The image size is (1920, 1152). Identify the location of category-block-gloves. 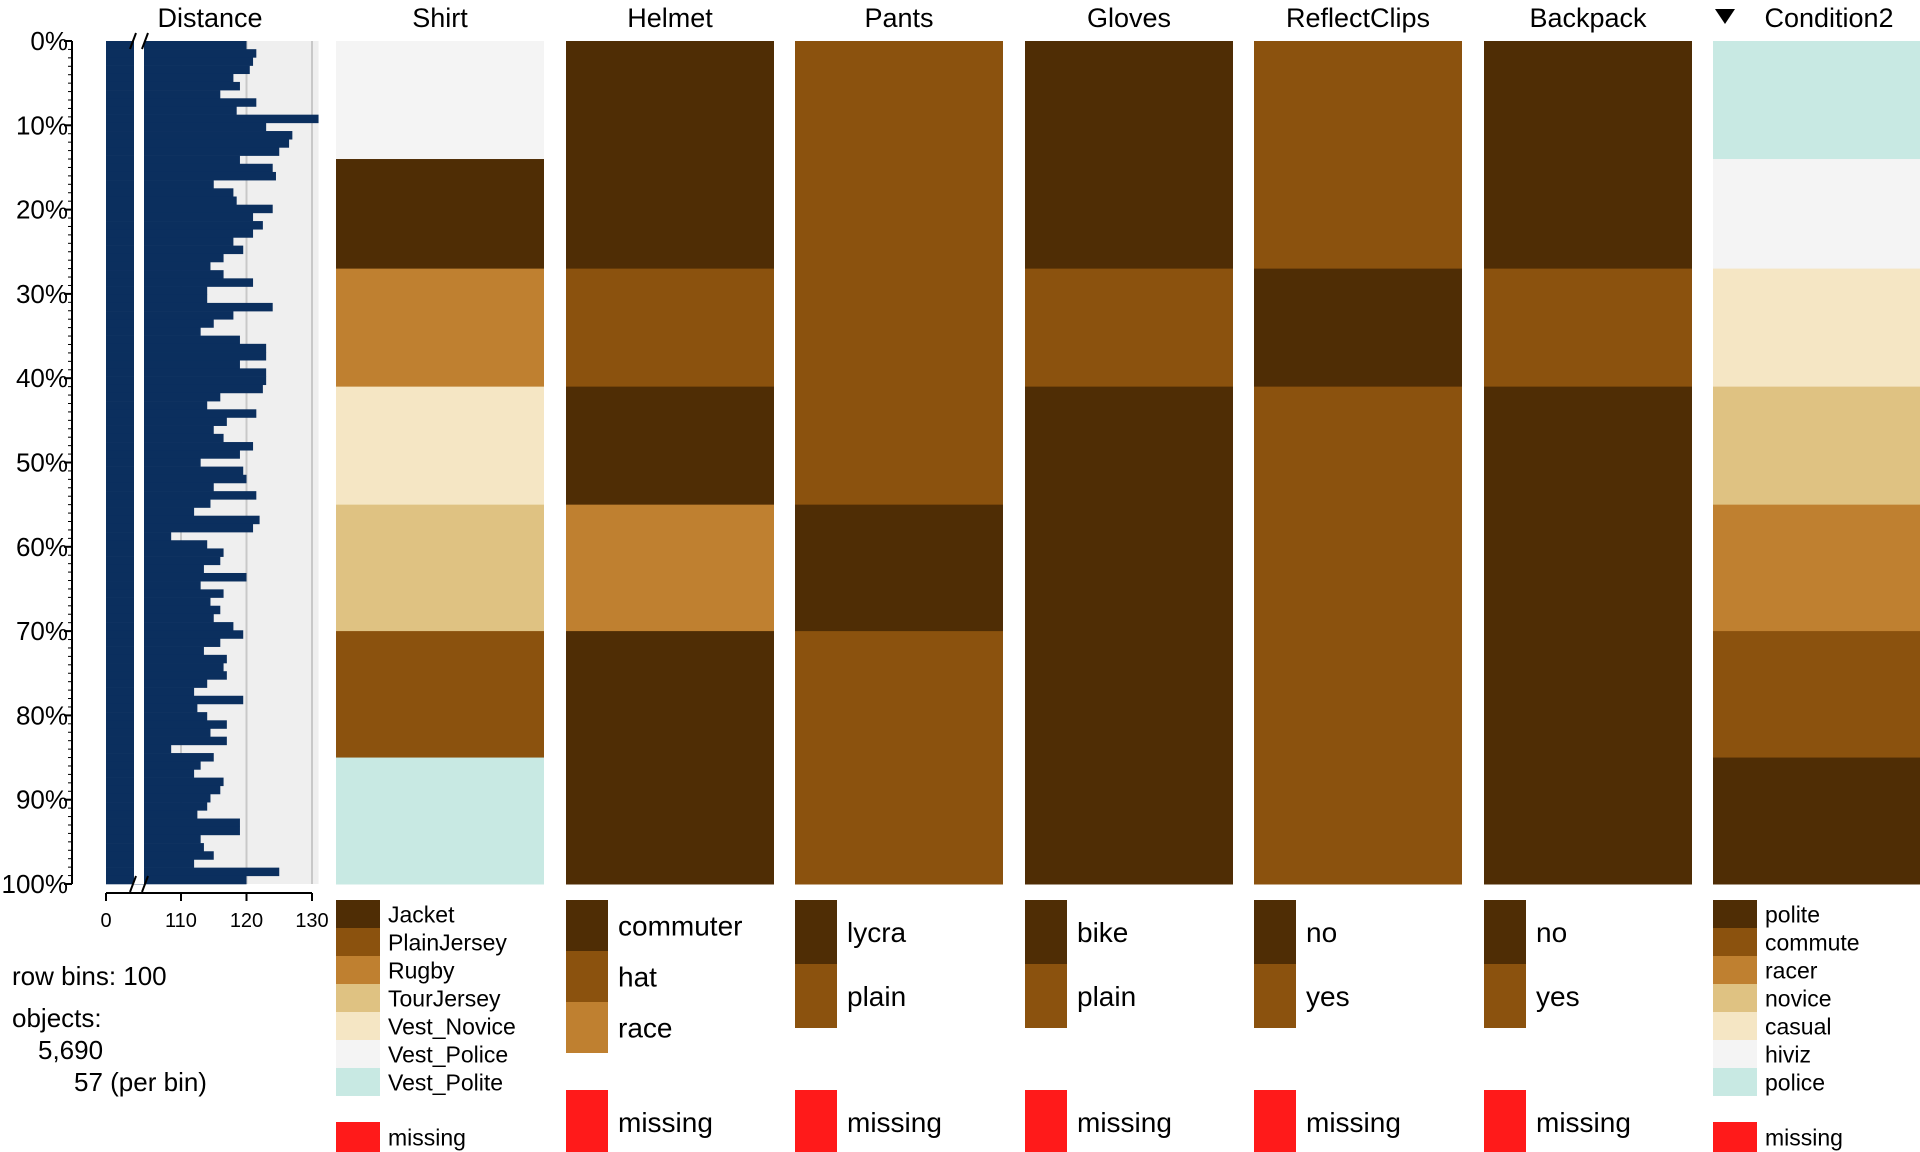
(1129, 328).